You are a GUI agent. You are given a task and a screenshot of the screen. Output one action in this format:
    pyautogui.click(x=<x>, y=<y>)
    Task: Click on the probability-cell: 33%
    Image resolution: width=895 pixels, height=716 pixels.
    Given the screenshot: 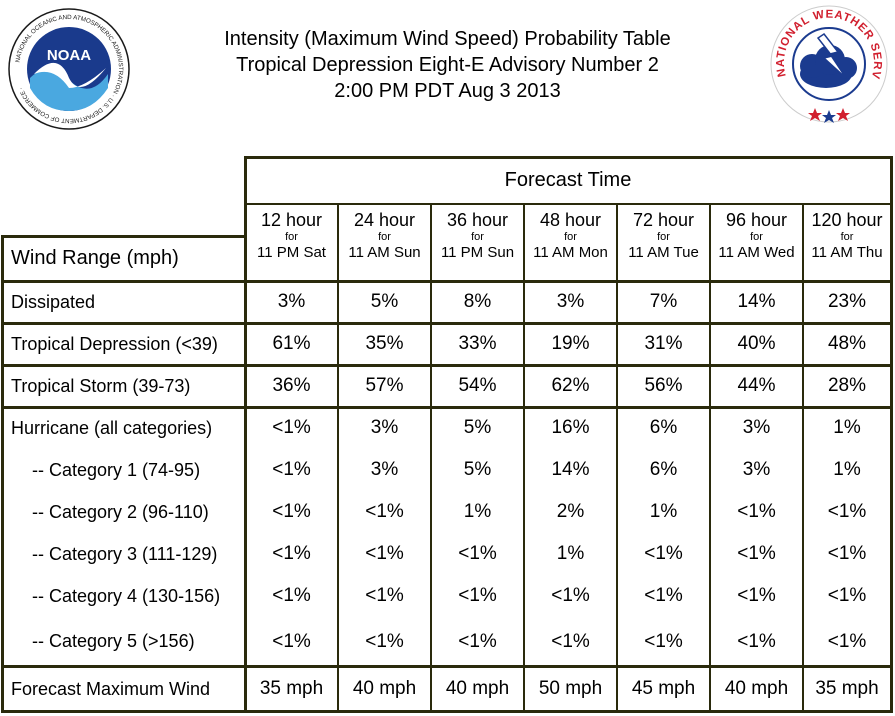 What is the action you would take?
    pyautogui.click(x=477, y=343)
    